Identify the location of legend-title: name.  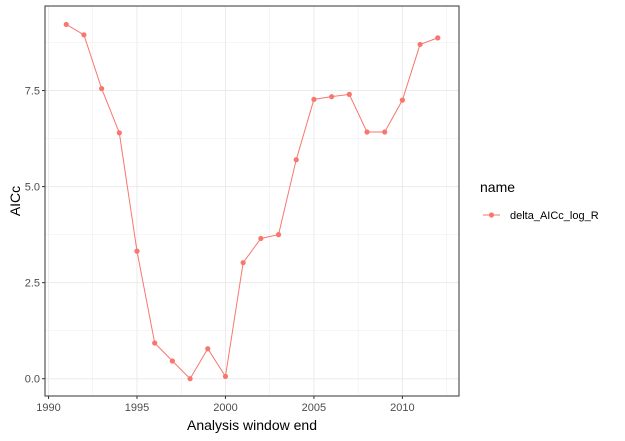
(497, 187).